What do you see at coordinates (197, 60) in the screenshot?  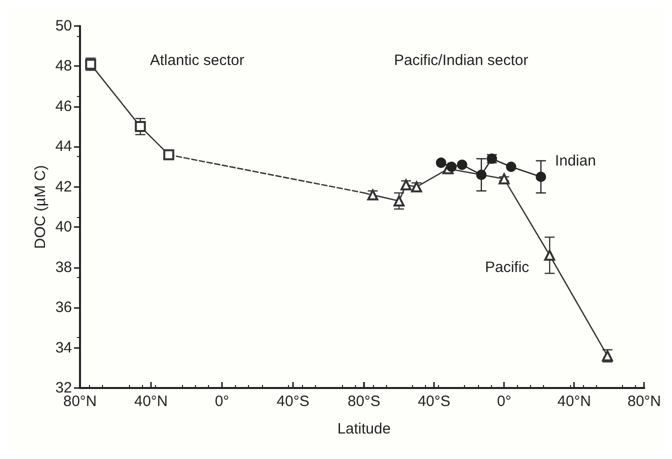 I see `annotation: Atlantic sector` at bounding box center [197, 60].